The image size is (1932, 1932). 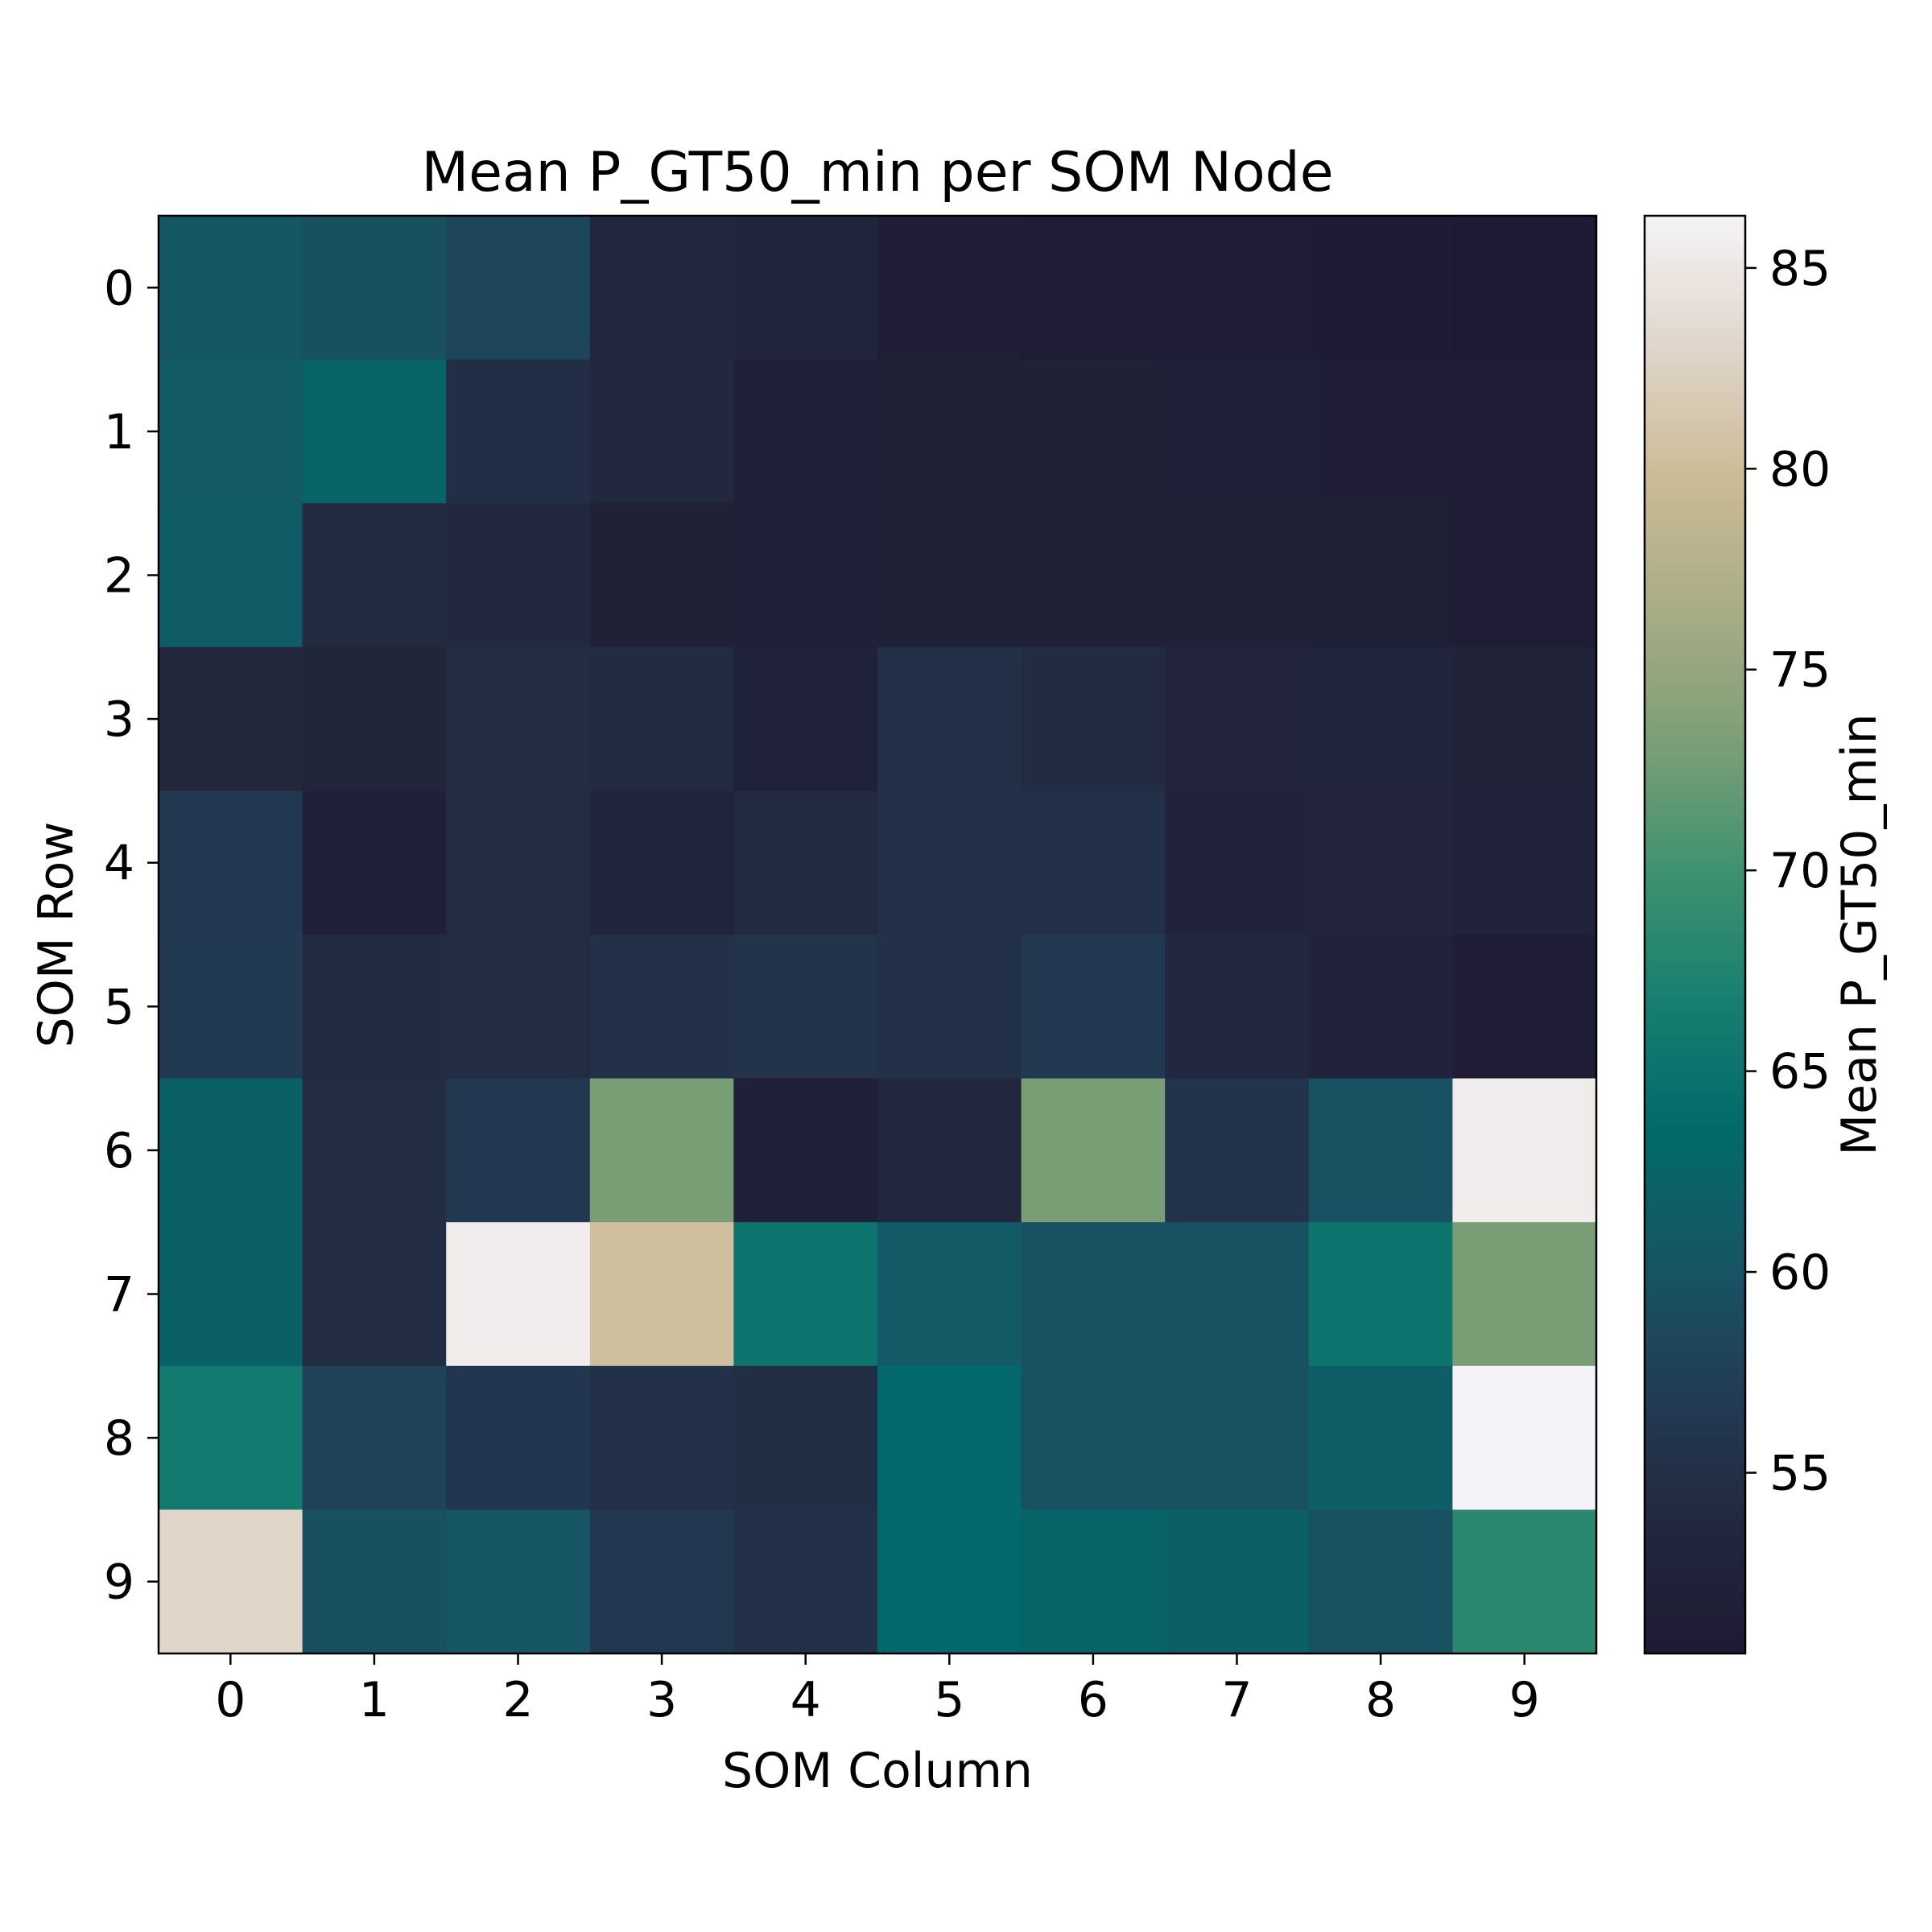 I want to click on heatmap-cell-r2-c5, so click(x=949, y=575).